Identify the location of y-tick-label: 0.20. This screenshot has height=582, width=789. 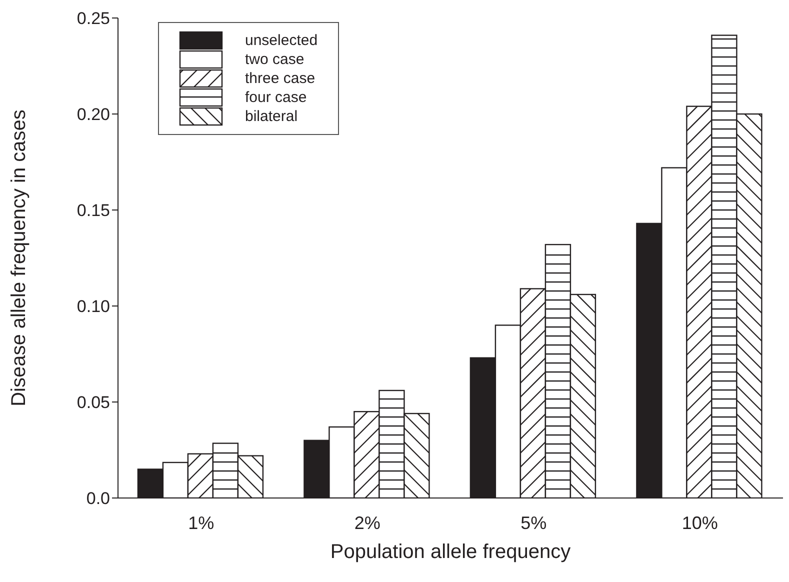
(93, 114).